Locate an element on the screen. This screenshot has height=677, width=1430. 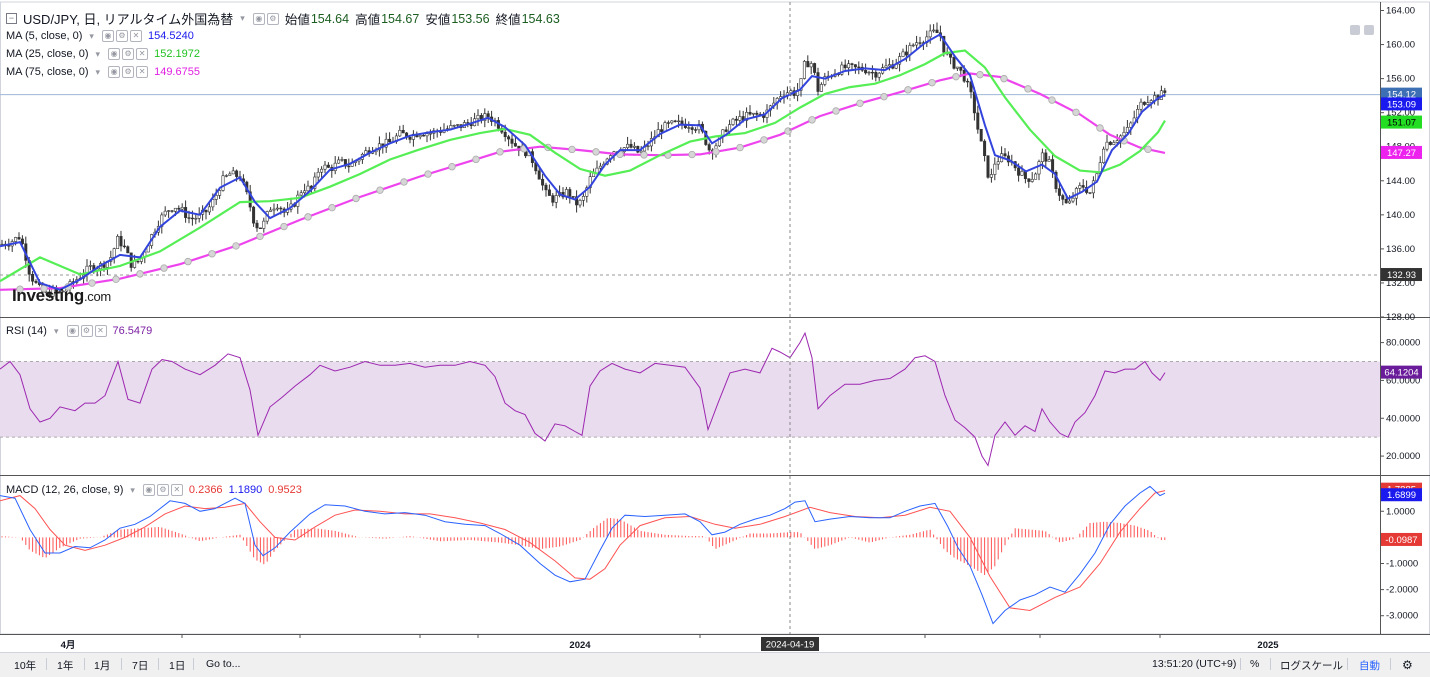
screenshot-icon is located at coordinates (1355, 30).